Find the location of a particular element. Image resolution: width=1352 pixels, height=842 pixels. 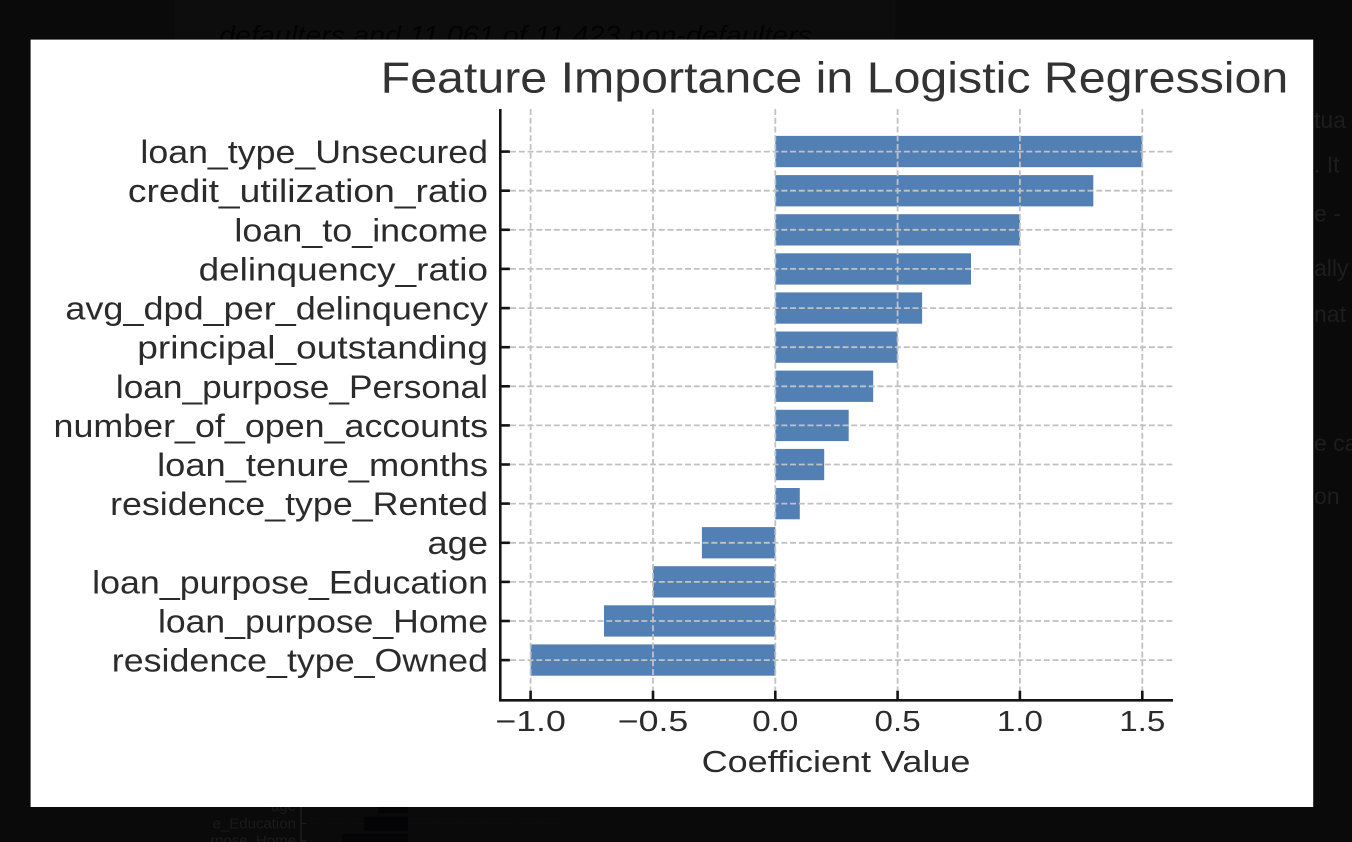

svg-text: principal_outstanding is located at coordinates (312, 348).